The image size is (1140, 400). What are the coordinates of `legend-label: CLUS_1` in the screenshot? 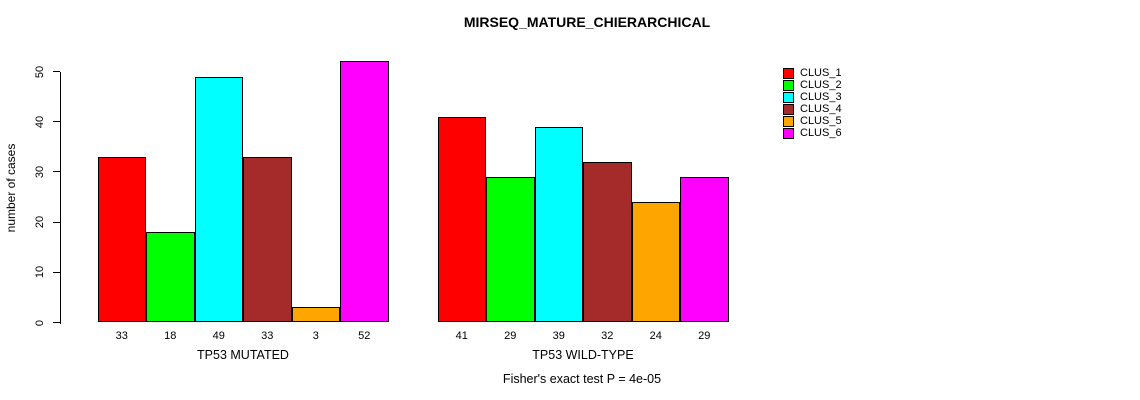 It's located at (821, 73).